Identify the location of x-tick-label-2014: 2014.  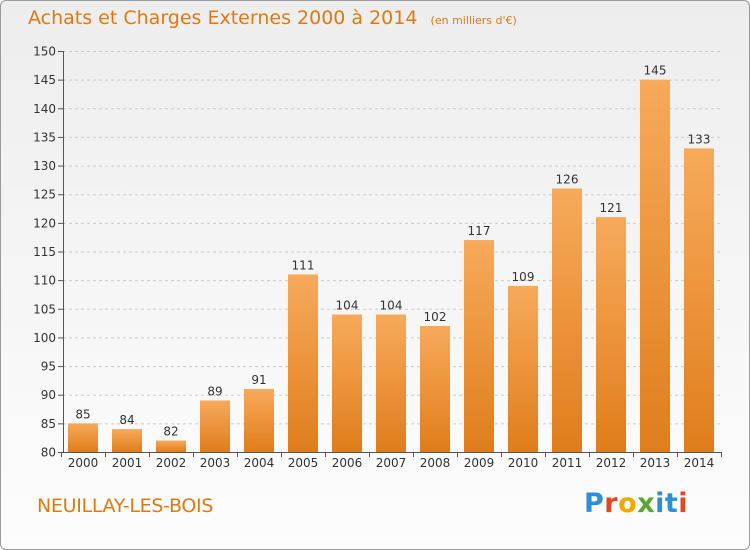
(699, 463).